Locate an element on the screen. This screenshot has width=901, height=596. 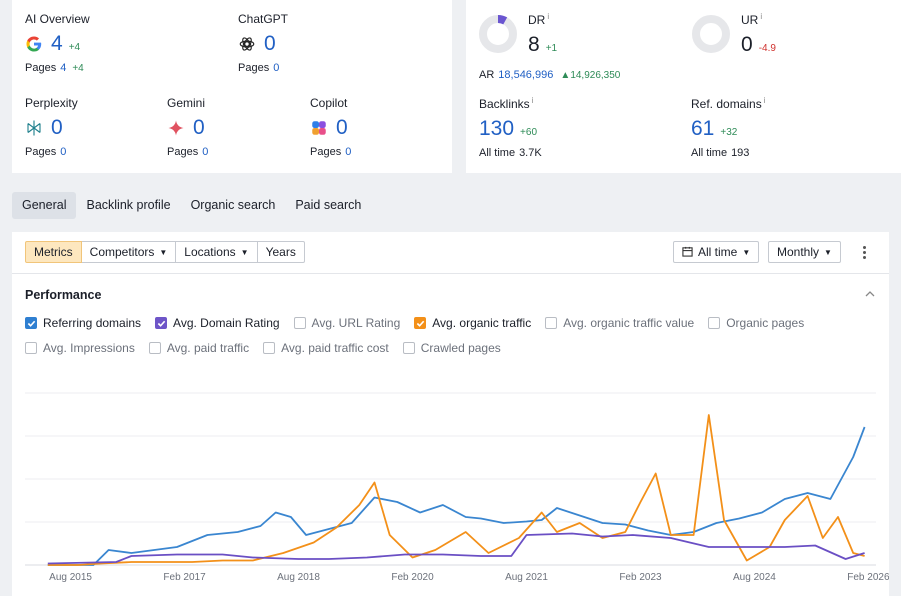
date-range-dropdown: All time ▼ is located at coordinates (716, 252).